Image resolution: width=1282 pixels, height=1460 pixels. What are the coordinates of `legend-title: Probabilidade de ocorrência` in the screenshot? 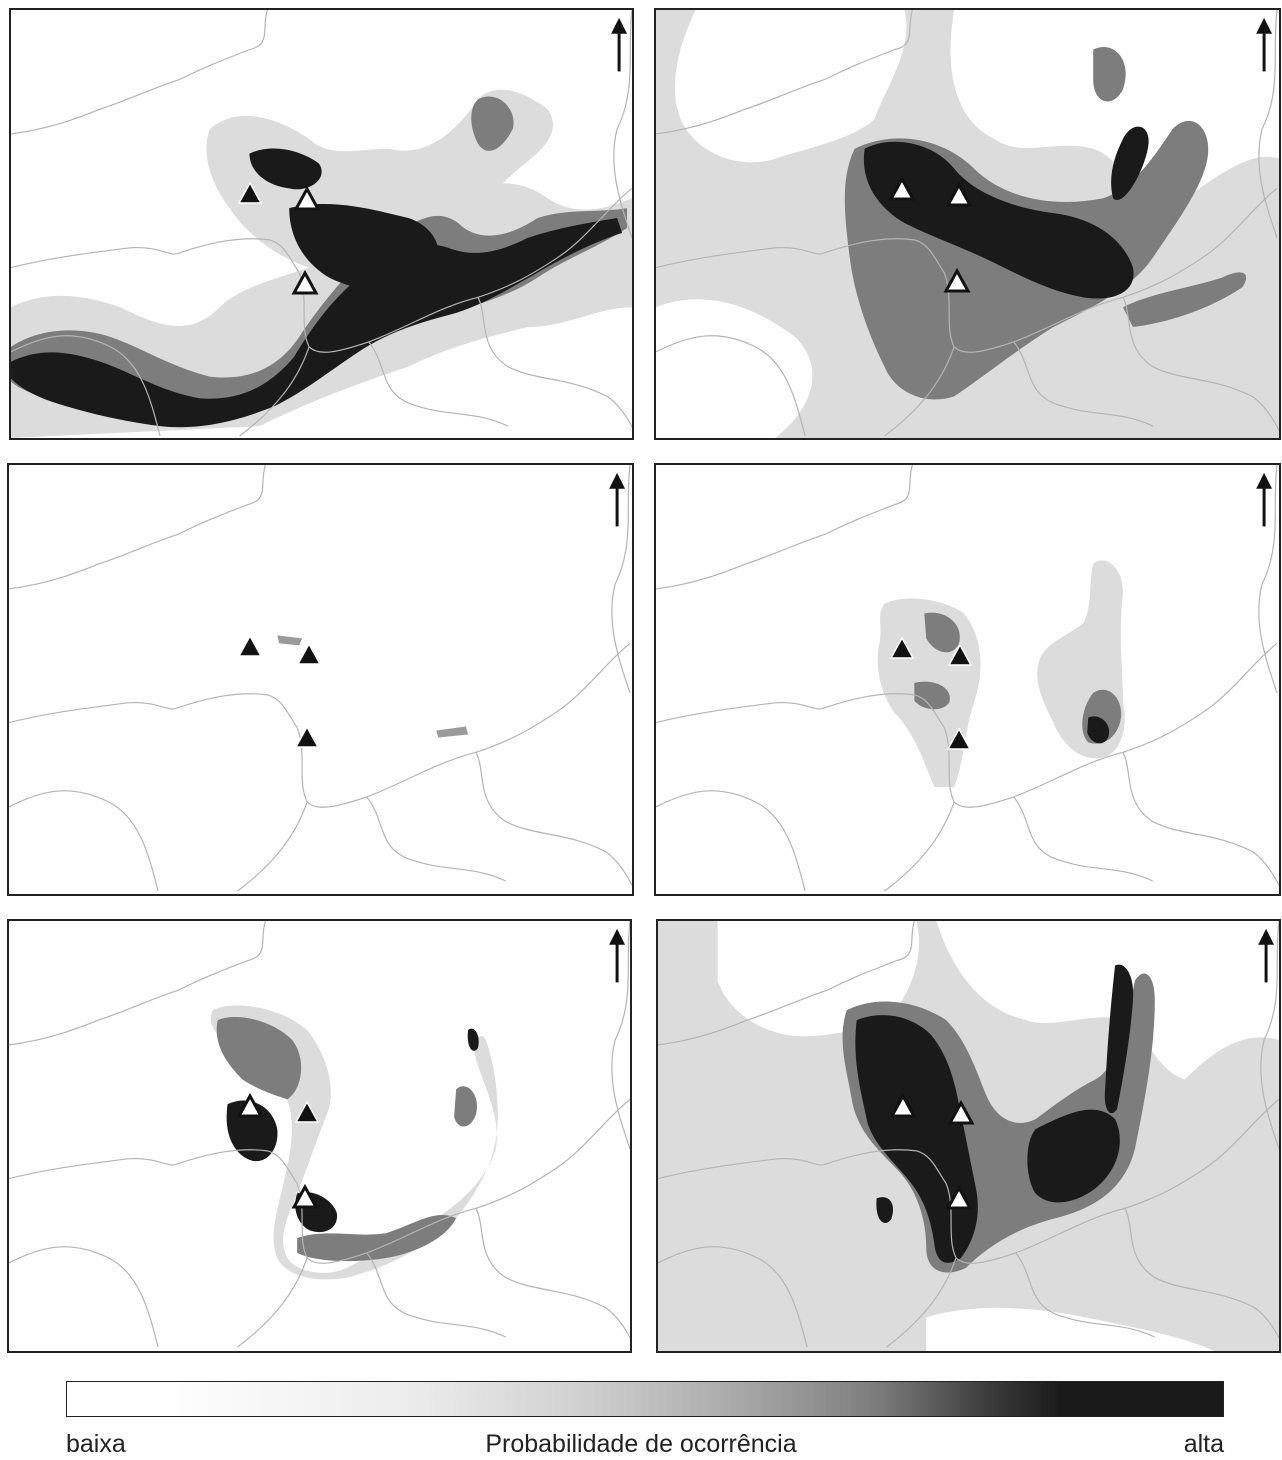 It's located at (641, 1444).